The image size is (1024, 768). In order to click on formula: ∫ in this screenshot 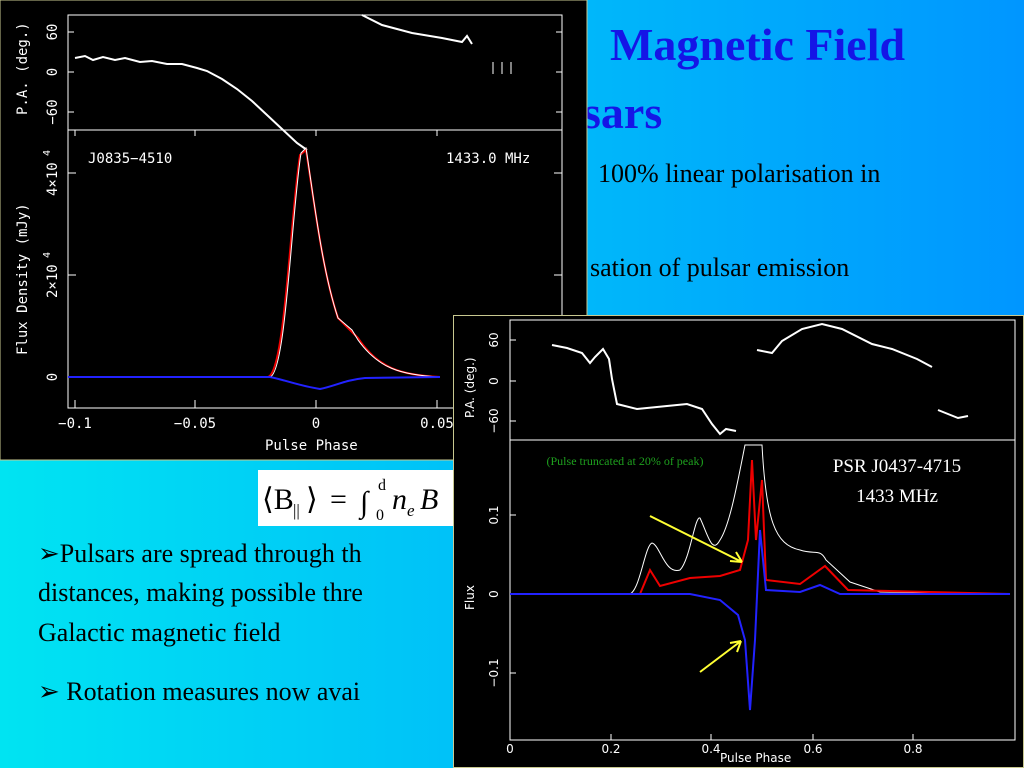, I will do `click(364, 503)`.